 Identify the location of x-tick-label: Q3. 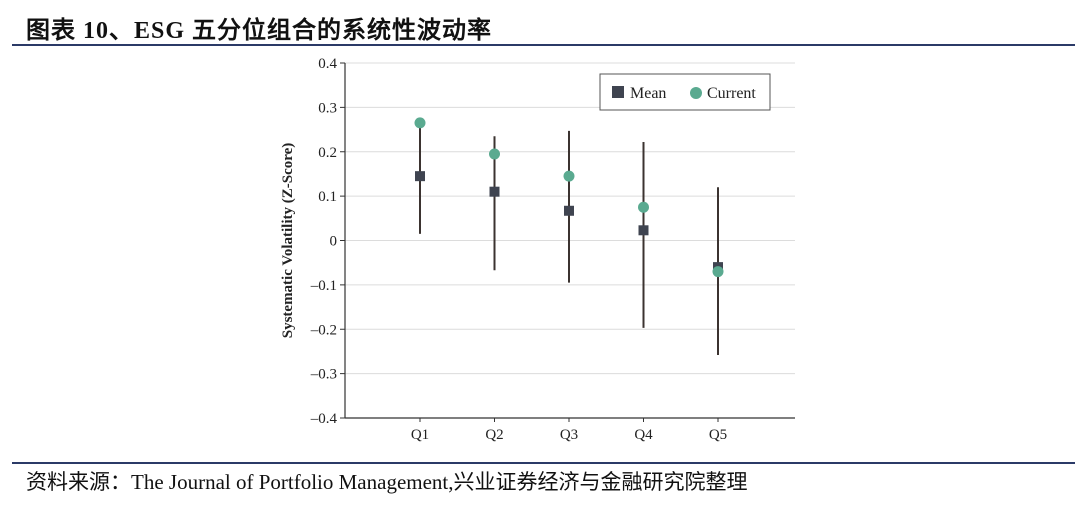
(569, 435).